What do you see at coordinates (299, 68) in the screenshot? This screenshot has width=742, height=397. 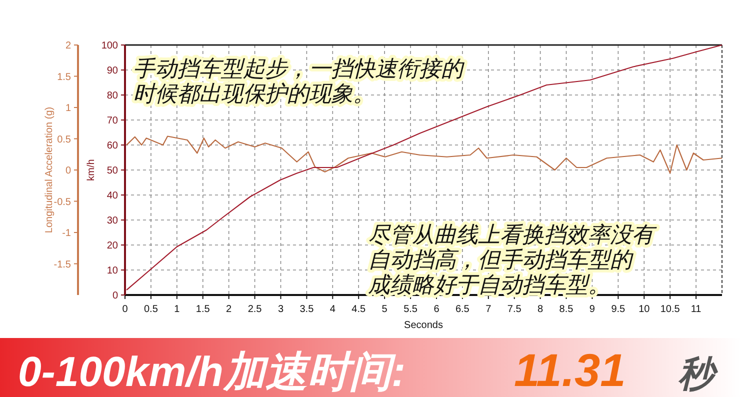 I see `annotation: 手动挡车型起步，一挡快速衔接的` at bounding box center [299, 68].